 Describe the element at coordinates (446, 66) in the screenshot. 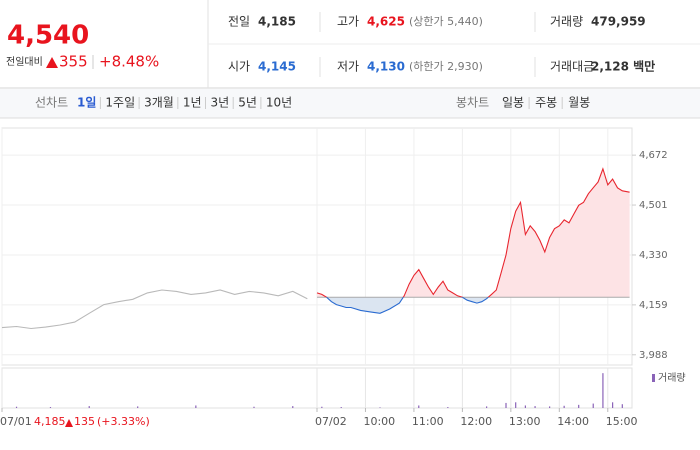

I see `stat-note: (하한가 2,930)` at that location.